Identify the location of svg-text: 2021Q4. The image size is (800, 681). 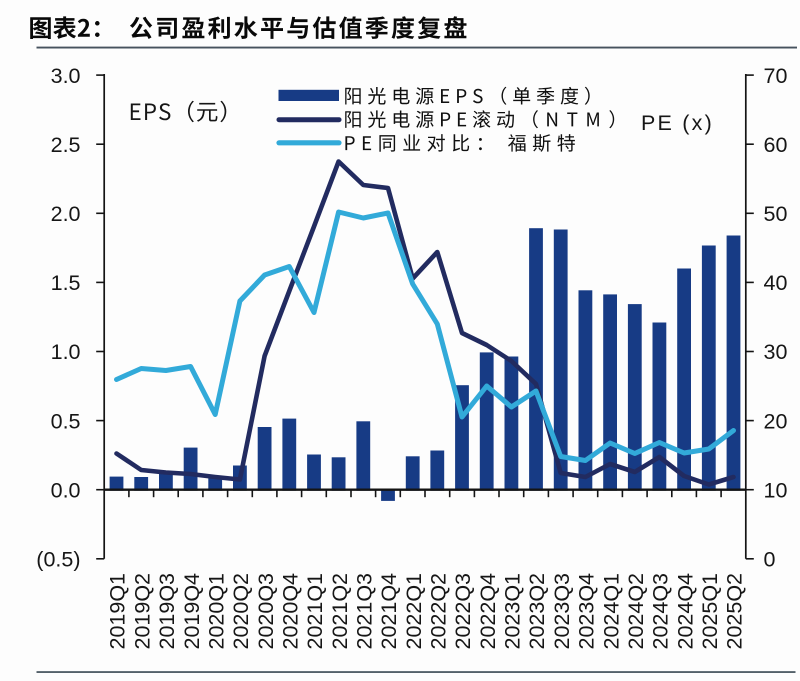
(389, 611).